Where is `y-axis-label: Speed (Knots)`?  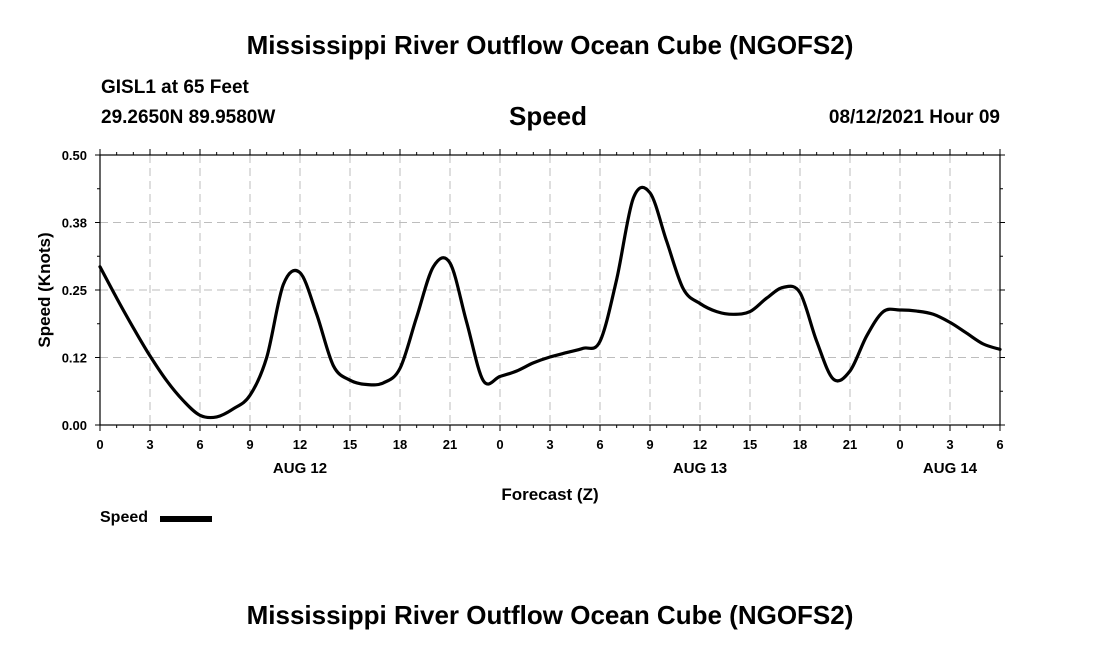 y-axis-label: Speed (Knots) is located at coordinates (44, 289).